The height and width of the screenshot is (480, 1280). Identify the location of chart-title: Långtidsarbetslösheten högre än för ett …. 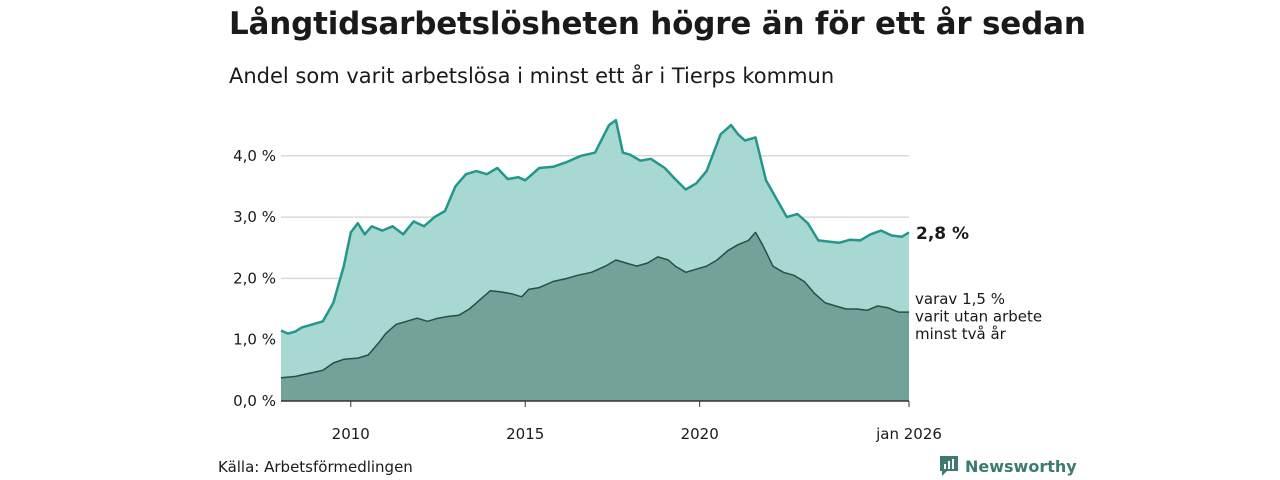
(657, 24).